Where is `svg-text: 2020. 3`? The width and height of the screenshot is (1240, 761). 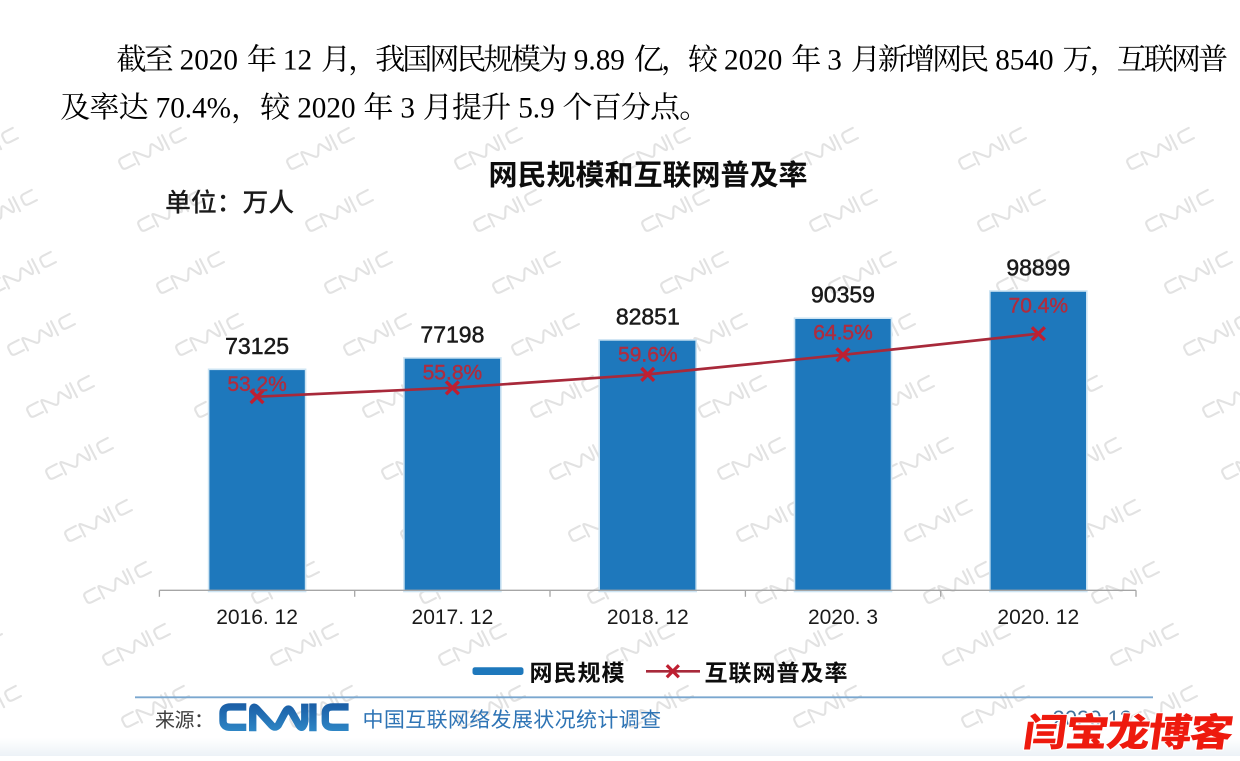 svg-text: 2020. 3 is located at coordinates (843, 617).